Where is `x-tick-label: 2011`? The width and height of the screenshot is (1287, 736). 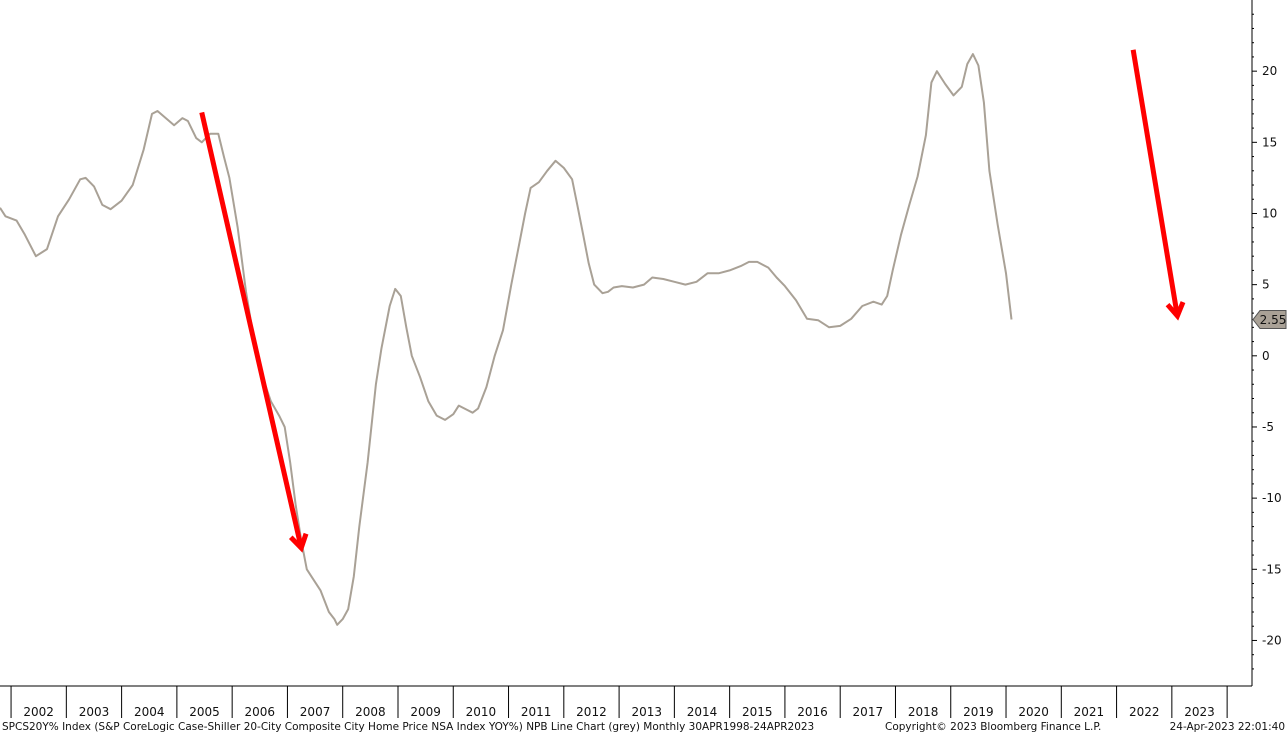
x-tick-label: 2011 is located at coordinates (536, 712).